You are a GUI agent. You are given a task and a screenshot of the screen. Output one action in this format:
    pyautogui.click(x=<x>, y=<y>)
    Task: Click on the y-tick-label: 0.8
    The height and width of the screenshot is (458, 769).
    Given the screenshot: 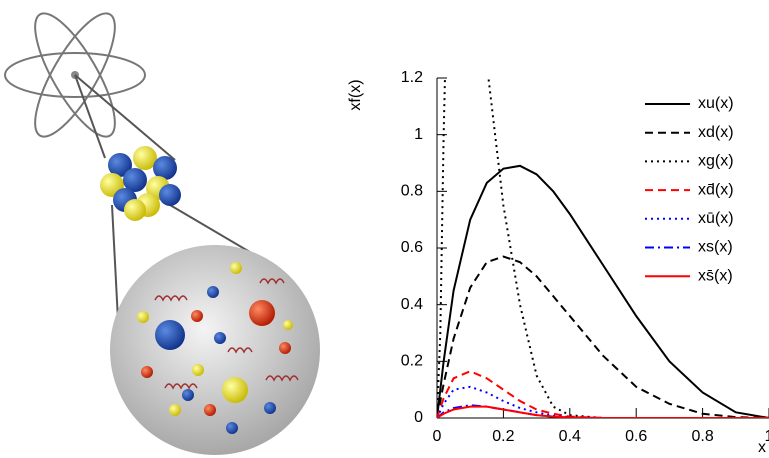 What is the action you would take?
    pyautogui.click(x=412, y=191)
    